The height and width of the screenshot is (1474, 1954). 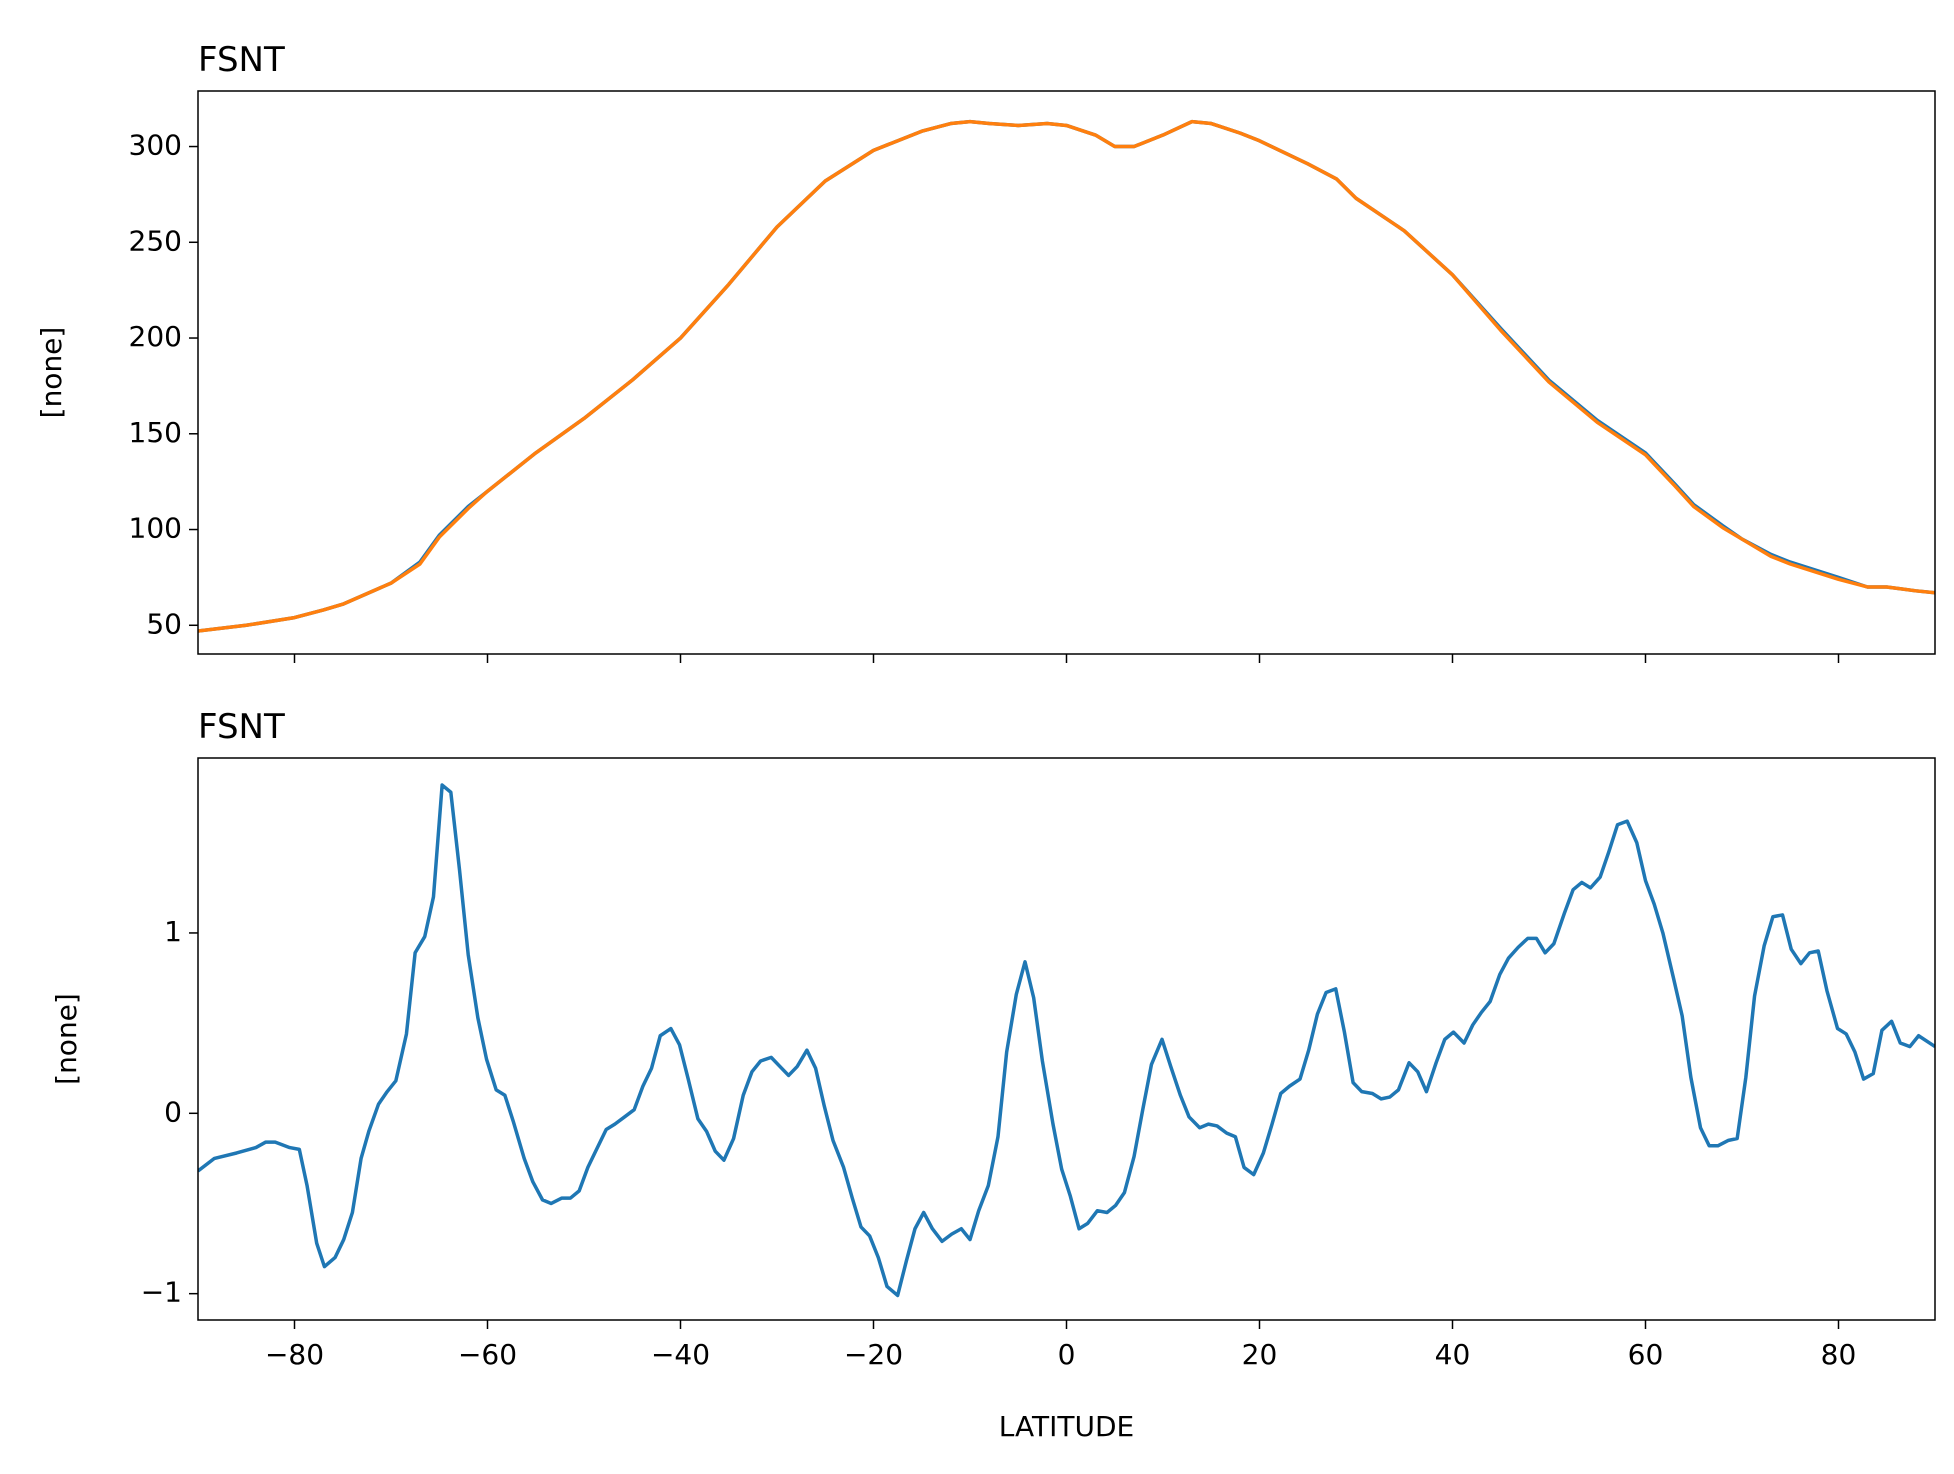 What do you see at coordinates (155, 432) in the screenshot?
I see `y-tick-label: 150` at bounding box center [155, 432].